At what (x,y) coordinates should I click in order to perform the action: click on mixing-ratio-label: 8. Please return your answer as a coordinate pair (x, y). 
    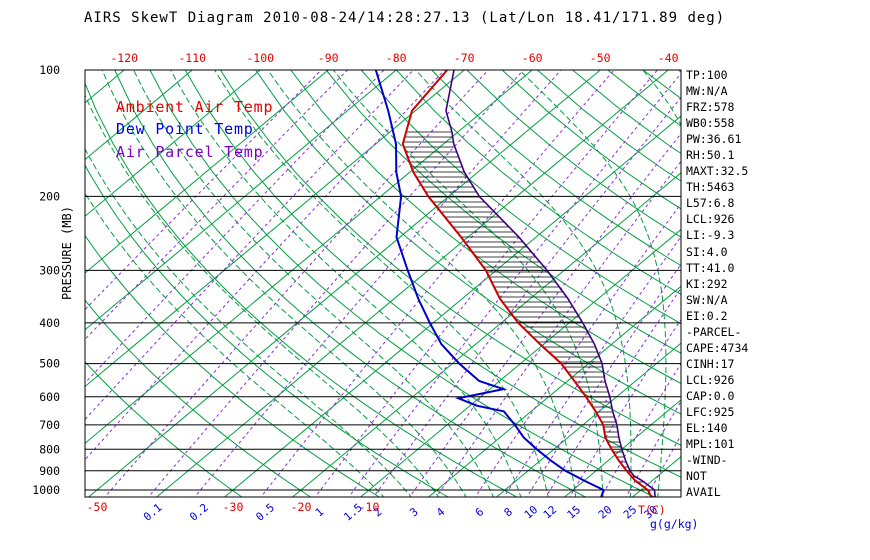
    Looking at the image, I should click on (508, 512).